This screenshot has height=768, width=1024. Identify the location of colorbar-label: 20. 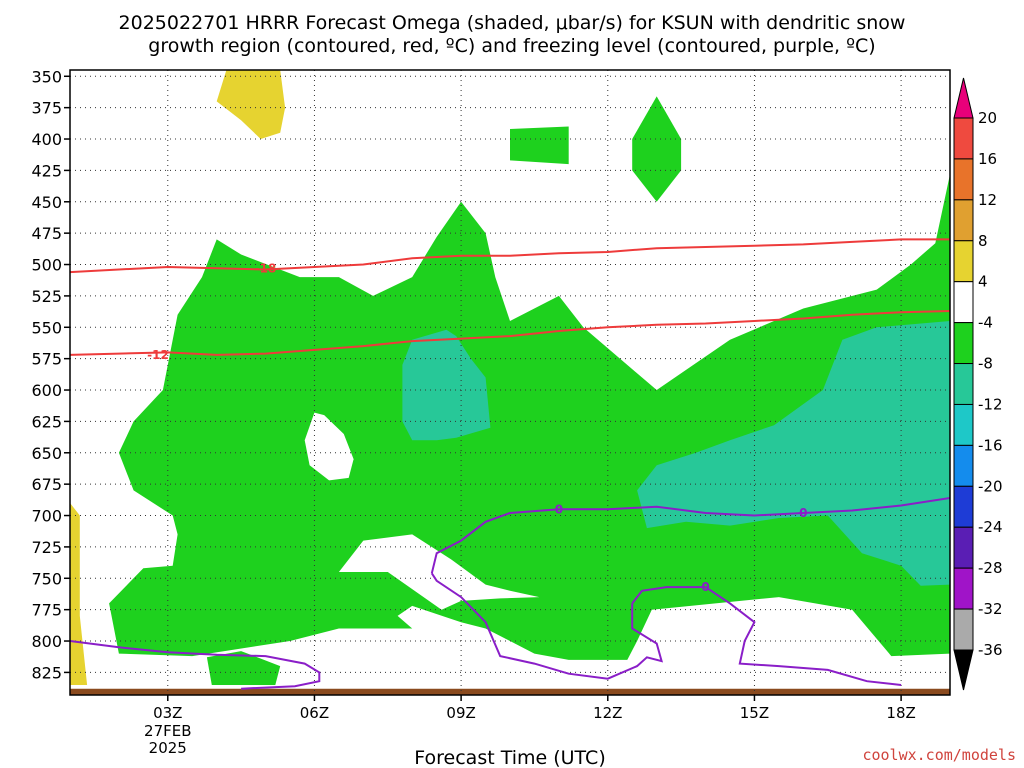
(987, 118).